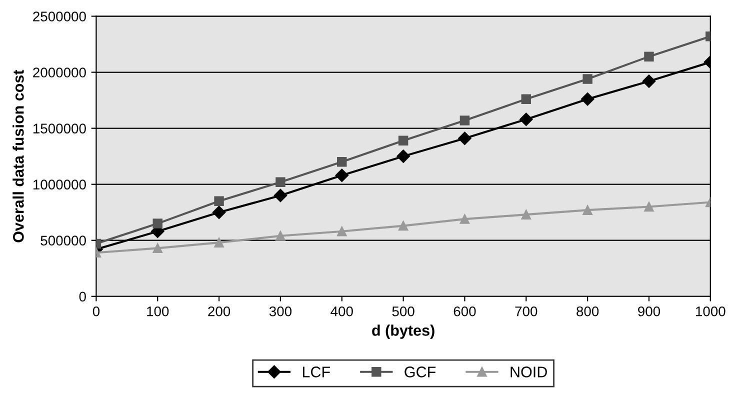 Image resolution: width=740 pixels, height=406 pixels. Describe the element at coordinates (403, 331) in the screenshot. I see `x-axis-title: d (bytes)` at that location.